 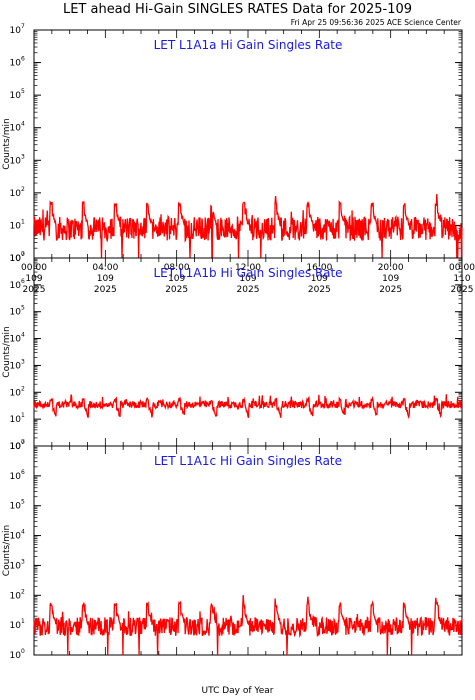 What do you see at coordinates (391, 268) in the screenshot?
I see `x-tick-time: 20:00` at bounding box center [391, 268].